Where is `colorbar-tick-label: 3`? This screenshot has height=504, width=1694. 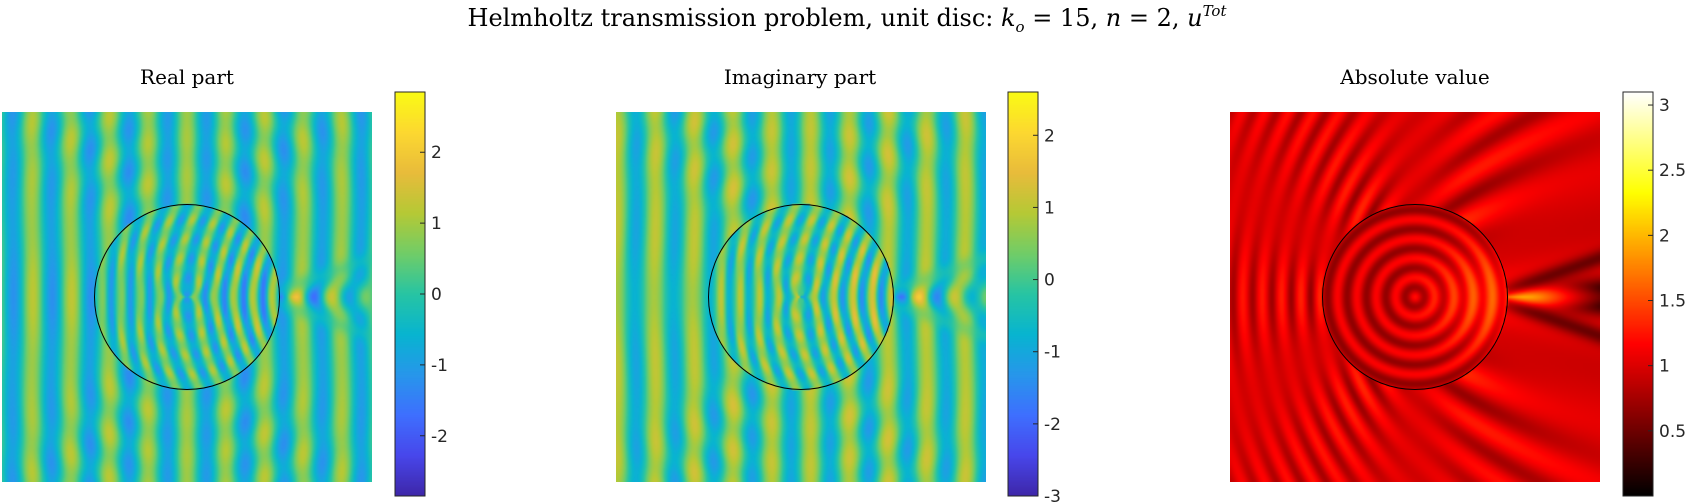 colorbar-tick-label: 3 is located at coordinates (1664, 106).